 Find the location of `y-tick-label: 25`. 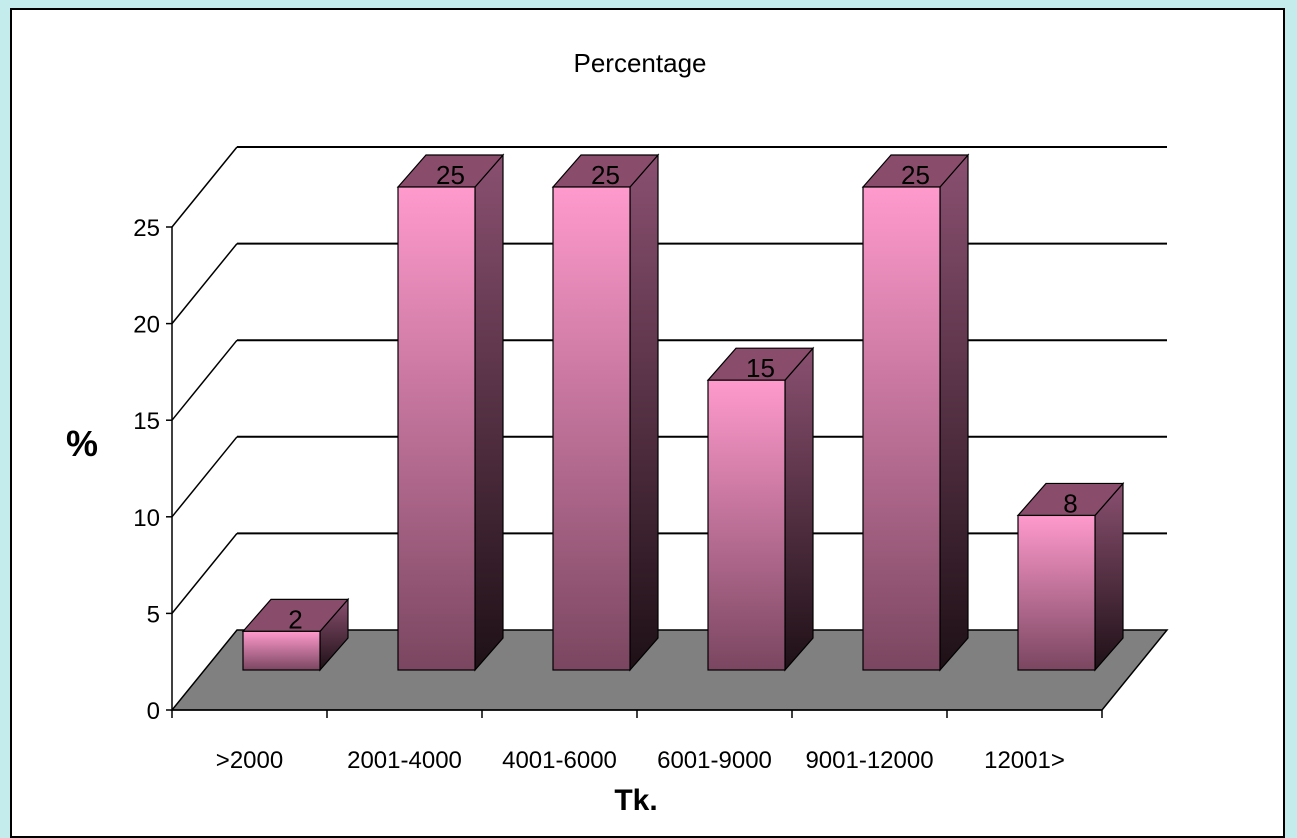

y-tick-label: 25 is located at coordinates (146, 228).